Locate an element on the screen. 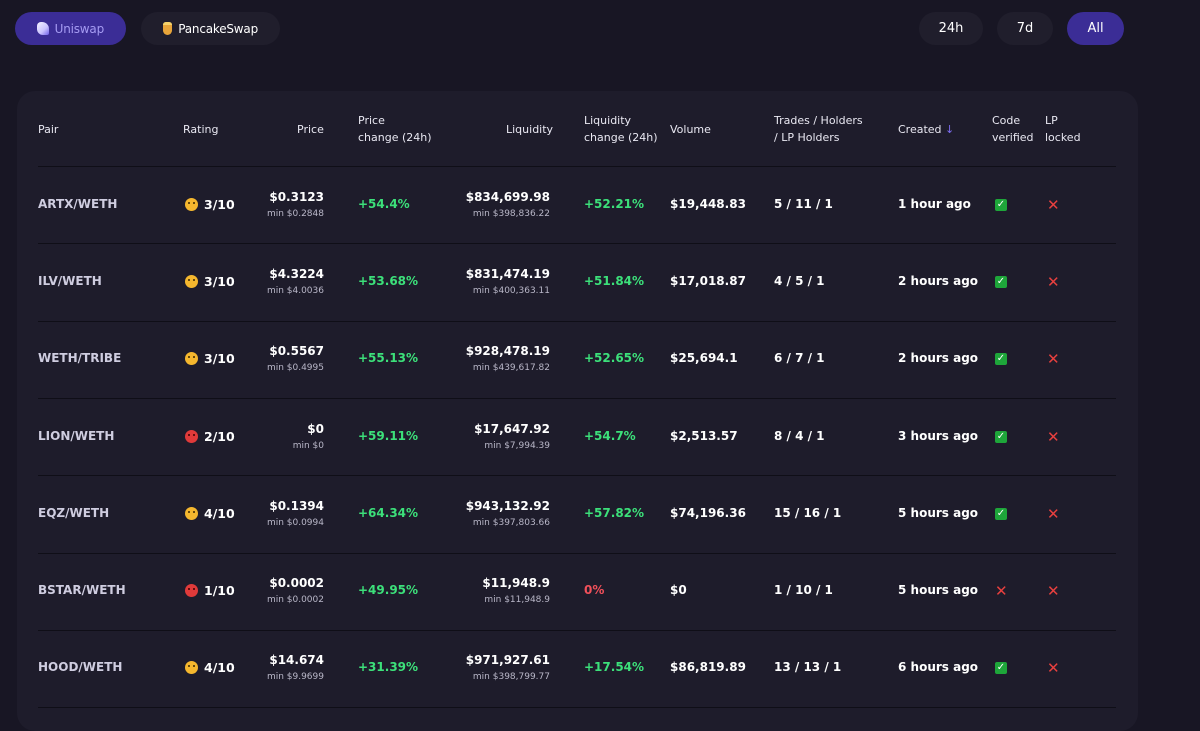  tab-pancakeswap: PancakeSwap is located at coordinates (210, 28).